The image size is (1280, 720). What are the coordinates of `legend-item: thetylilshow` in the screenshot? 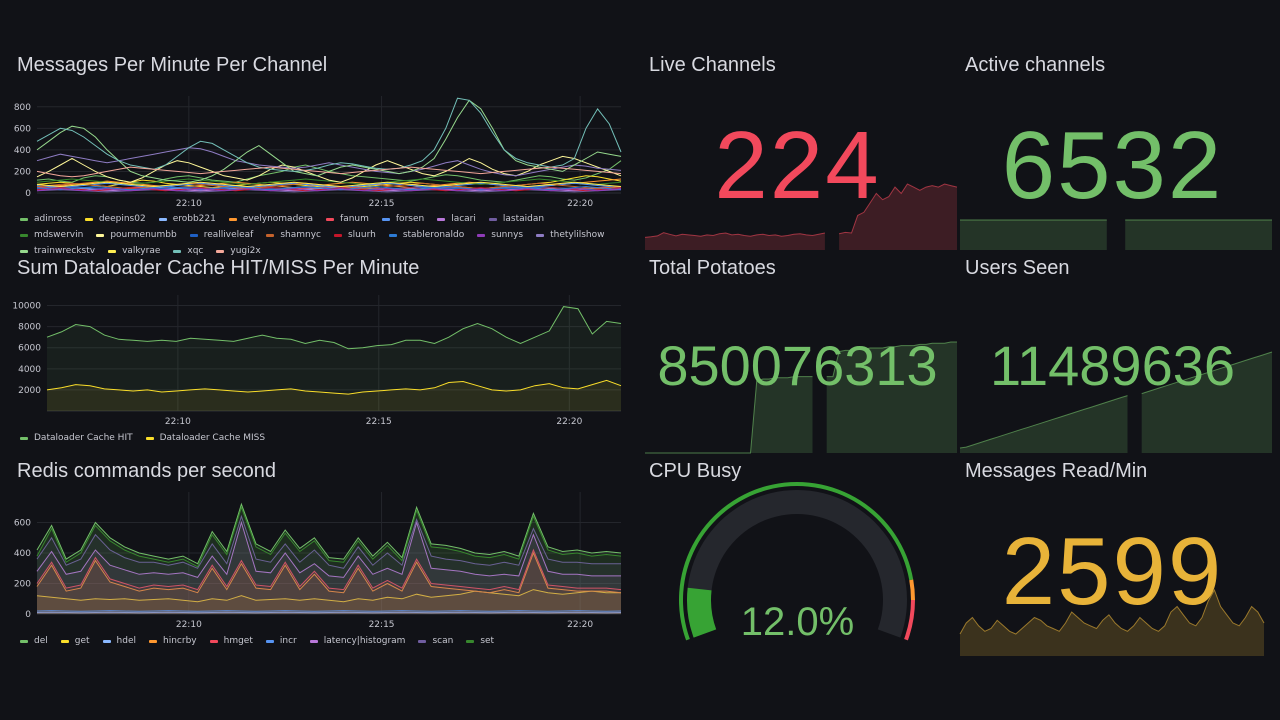 It's located at (570, 235).